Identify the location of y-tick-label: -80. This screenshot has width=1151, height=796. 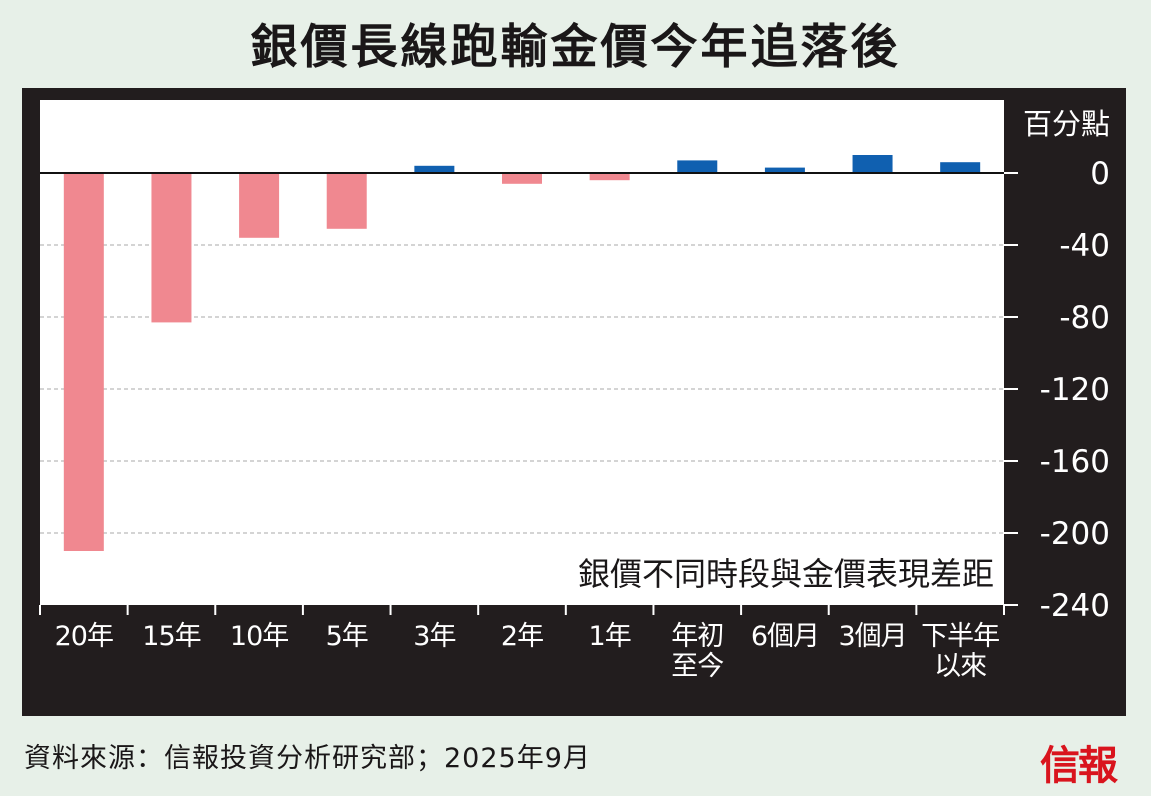
(1084, 318).